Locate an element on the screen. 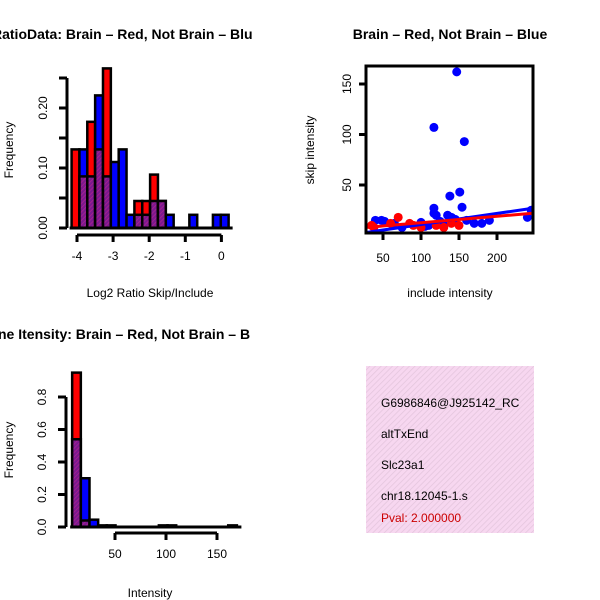  y-tick-label: 0.10 is located at coordinates (43, 168).